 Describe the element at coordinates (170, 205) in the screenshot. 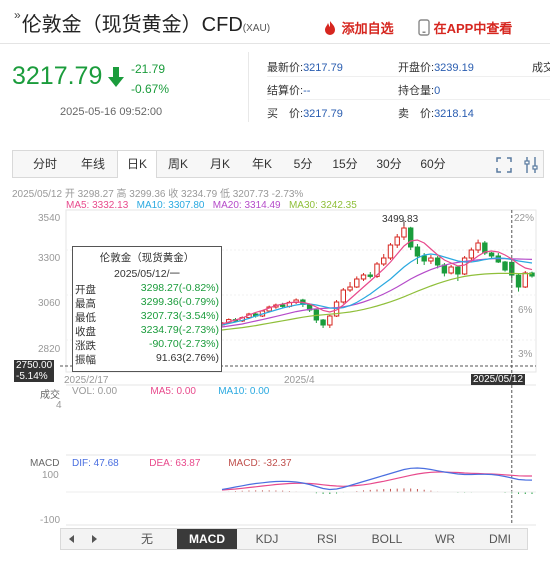

I see `ma10-value: MA10: 3307.80` at that location.